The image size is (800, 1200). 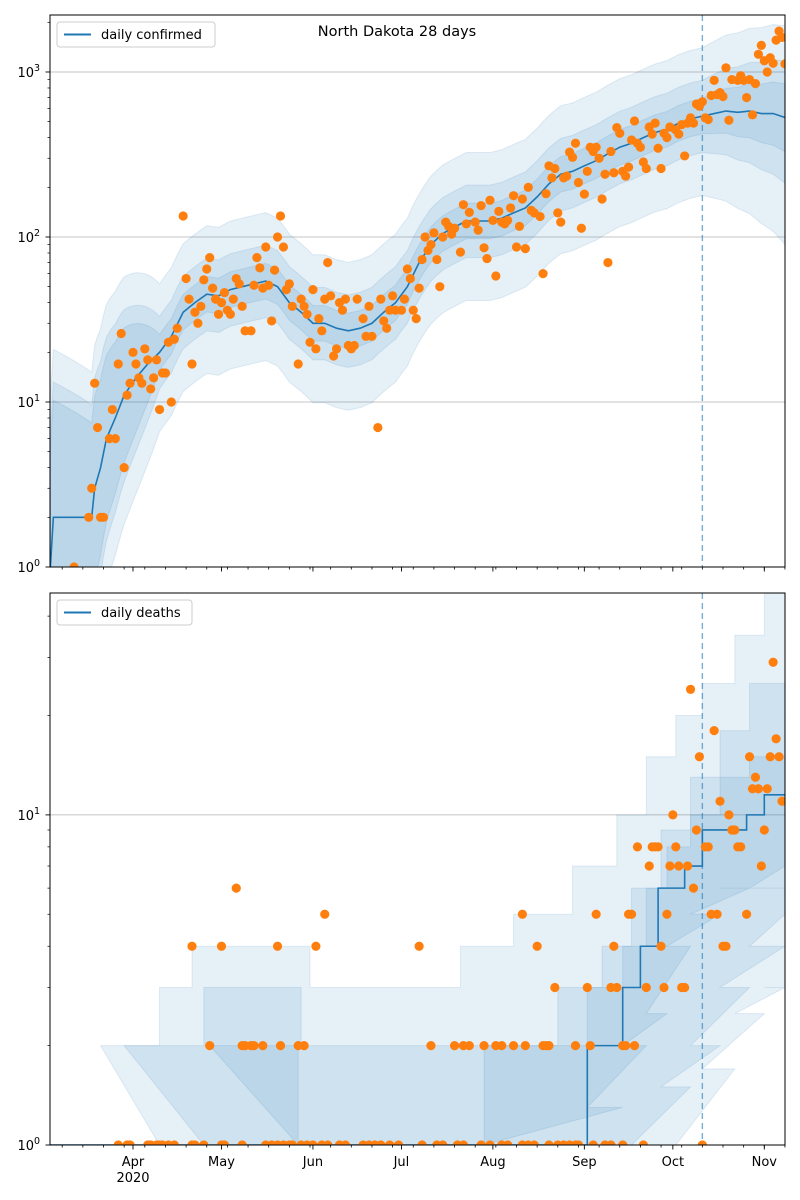 What do you see at coordinates (492, 1162) in the screenshot?
I see `x-tick-label: Aug` at bounding box center [492, 1162].